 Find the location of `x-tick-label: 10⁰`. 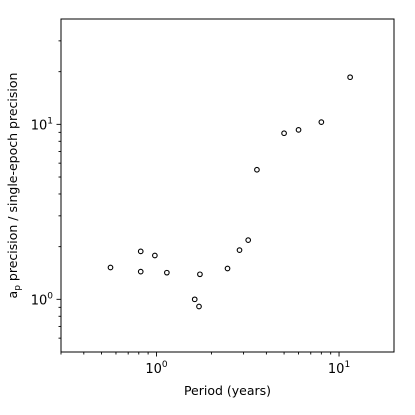

x-tick-label: 10⁰ is located at coordinates (156, 368).